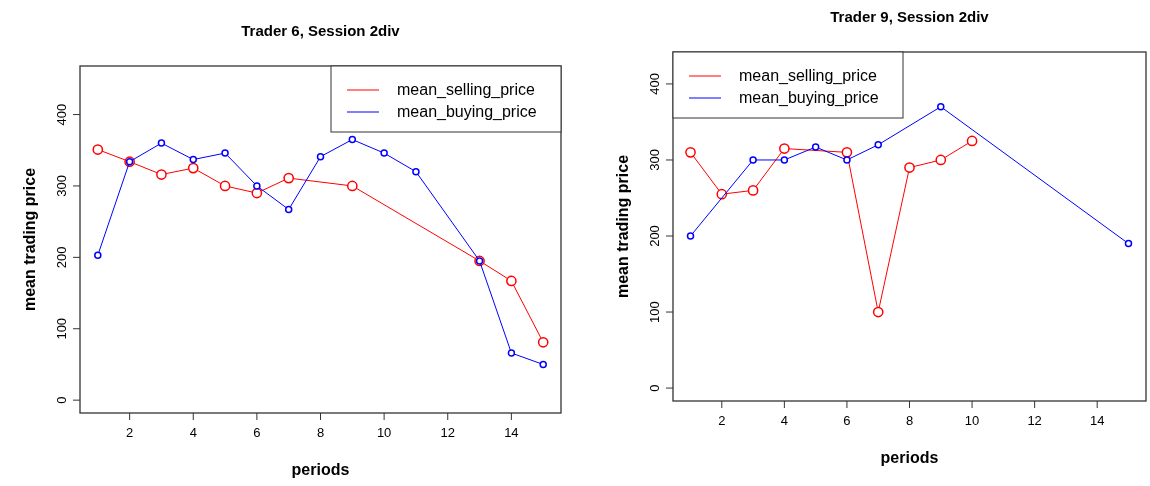  What do you see at coordinates (910, 16) in the screenshot?
I see `chart-title: Trader 9, Session 2div` at bounding box center [910, 16].